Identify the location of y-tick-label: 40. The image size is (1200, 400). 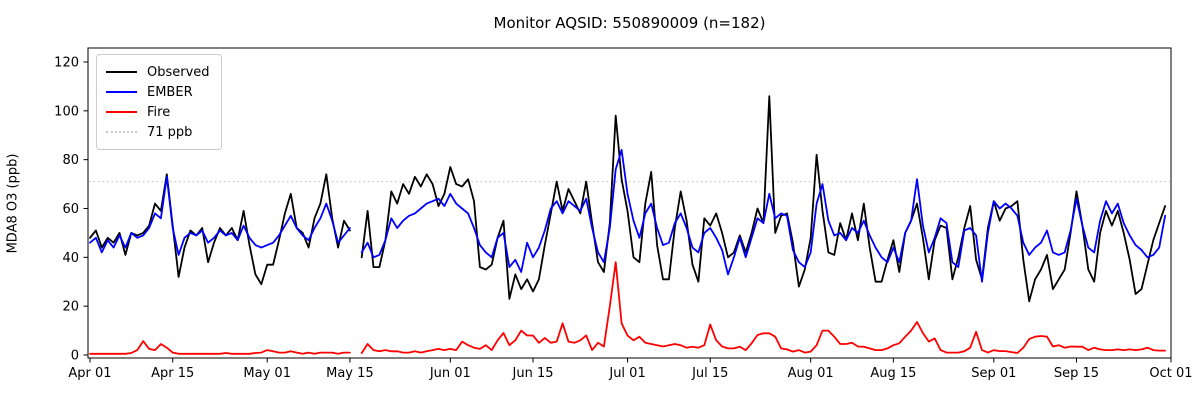
(70, 258).